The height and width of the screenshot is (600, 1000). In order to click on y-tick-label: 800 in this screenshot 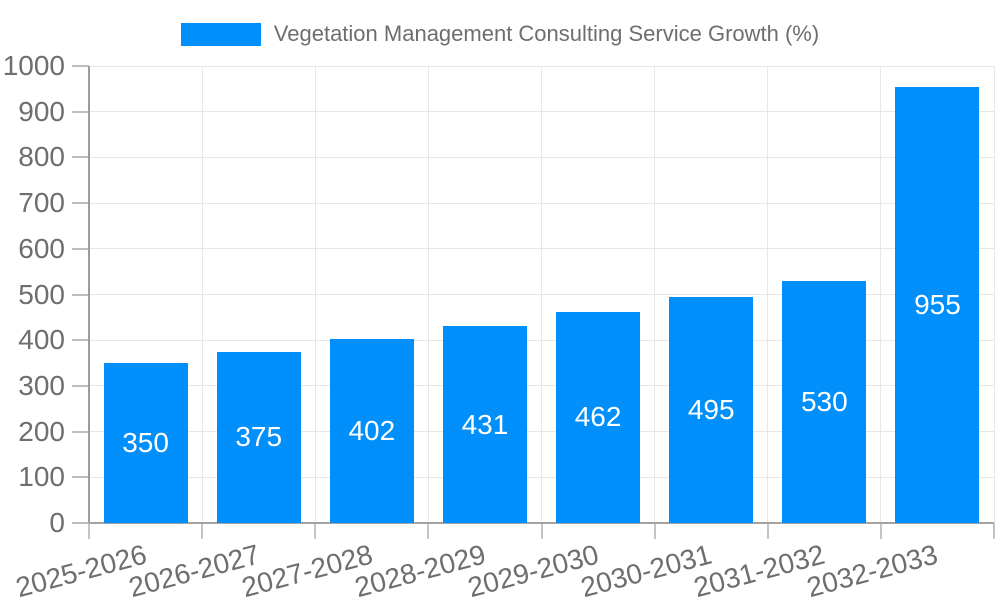, I will do `click(41, 157)`.